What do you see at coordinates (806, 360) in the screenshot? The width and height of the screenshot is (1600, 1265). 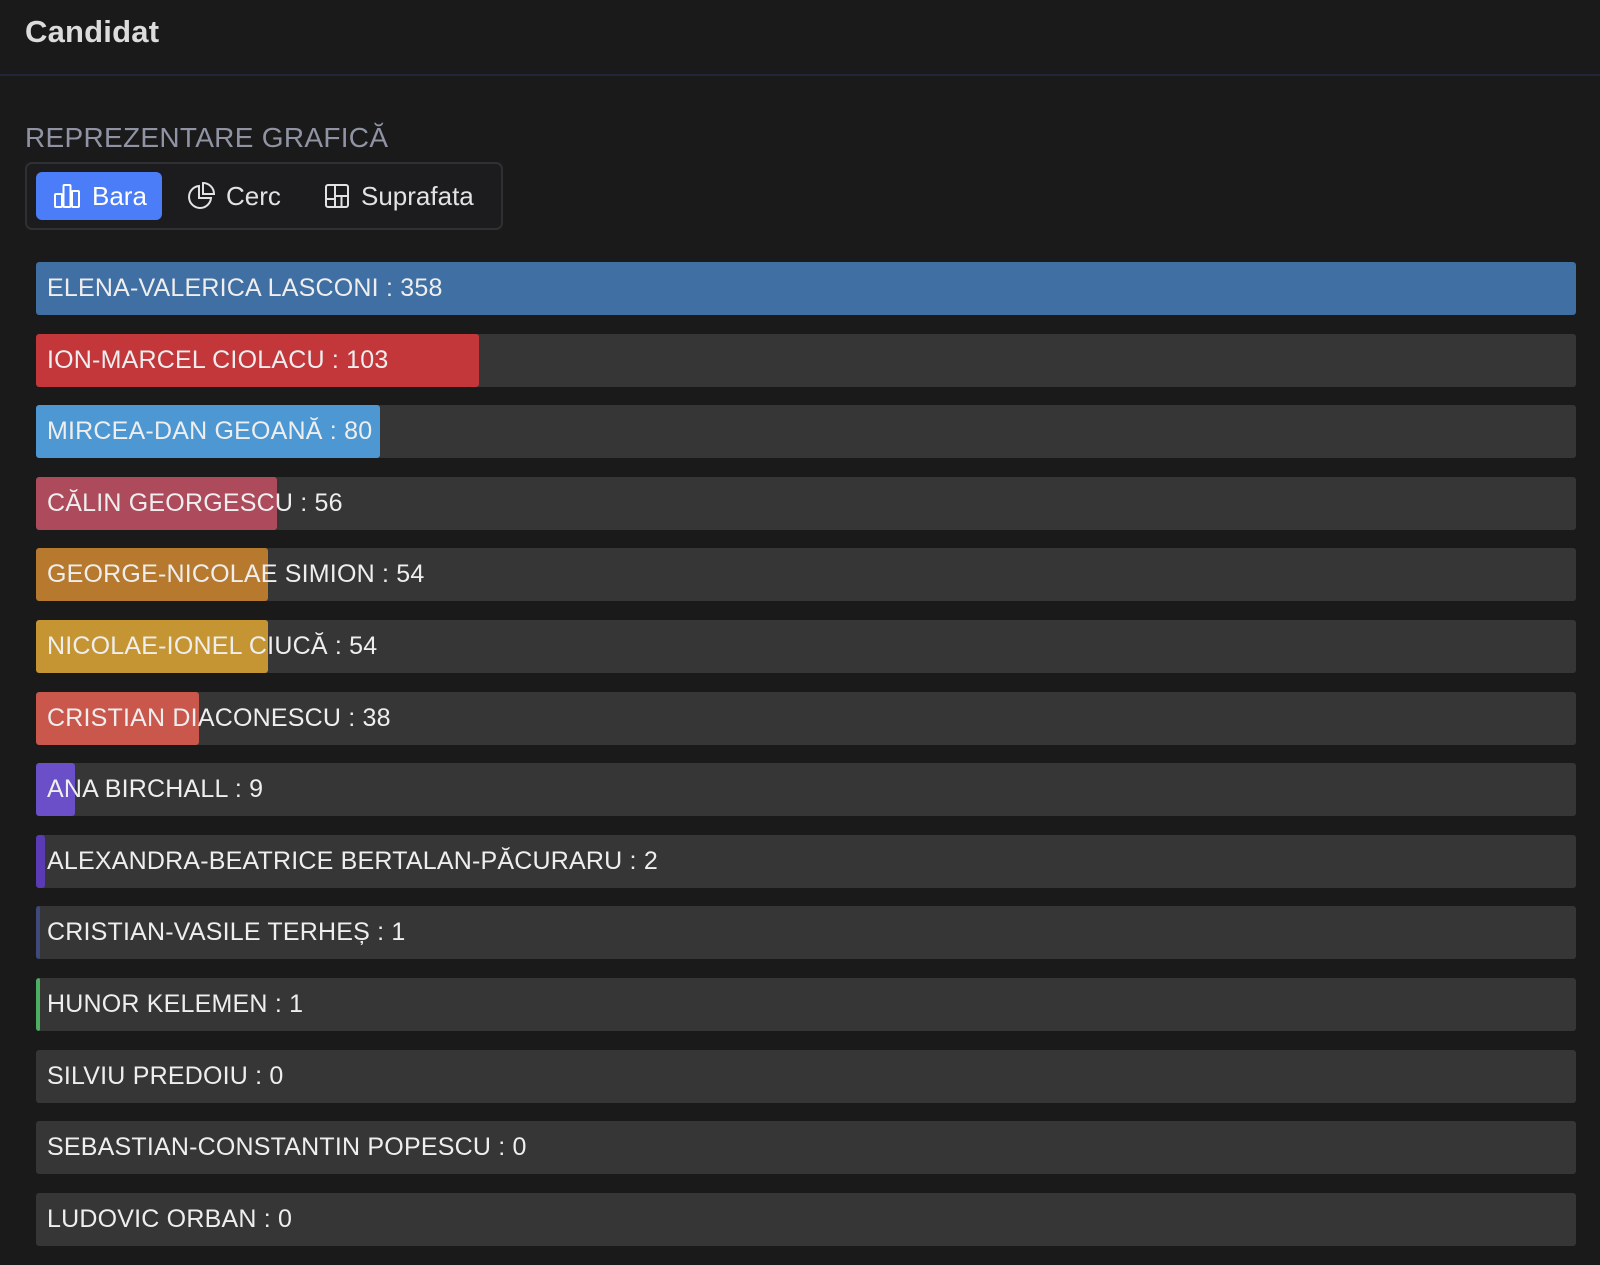 I see `bar-row: ION-MARCEL CIOLACU : 103` at bounding box center [806, 360].